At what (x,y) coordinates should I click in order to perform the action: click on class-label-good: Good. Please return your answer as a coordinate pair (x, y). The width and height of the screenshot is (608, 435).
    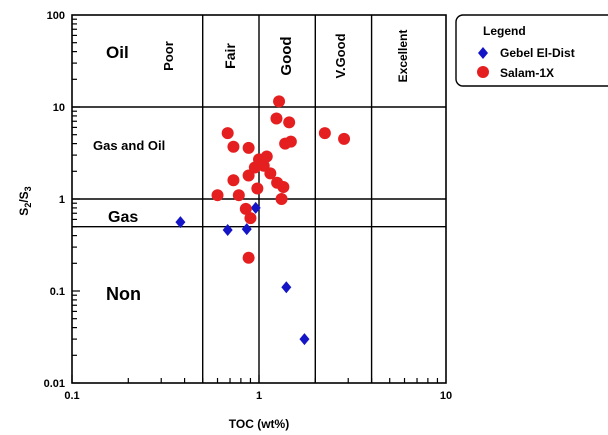
    Looking at the image, I should click on (286, 55).